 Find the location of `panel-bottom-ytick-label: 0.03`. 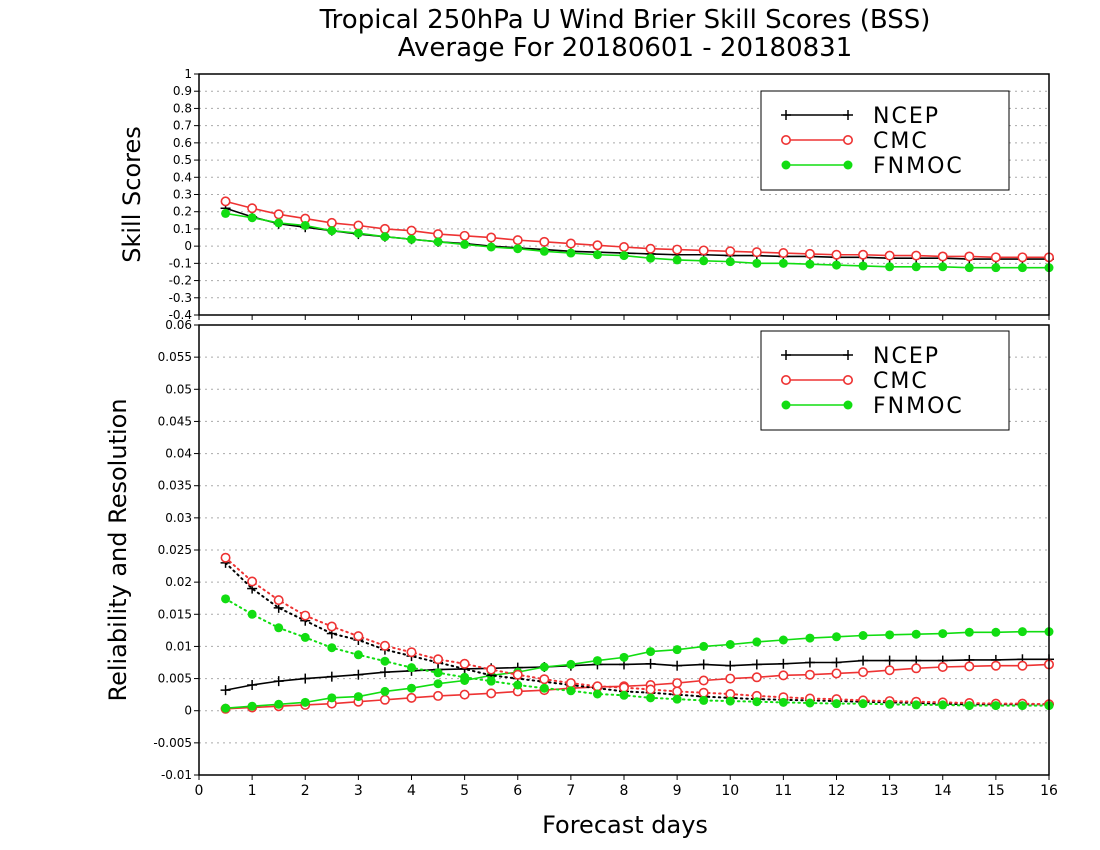

panel-bottom-ytick-label: 0.03 is located at coordinates (178, 518).